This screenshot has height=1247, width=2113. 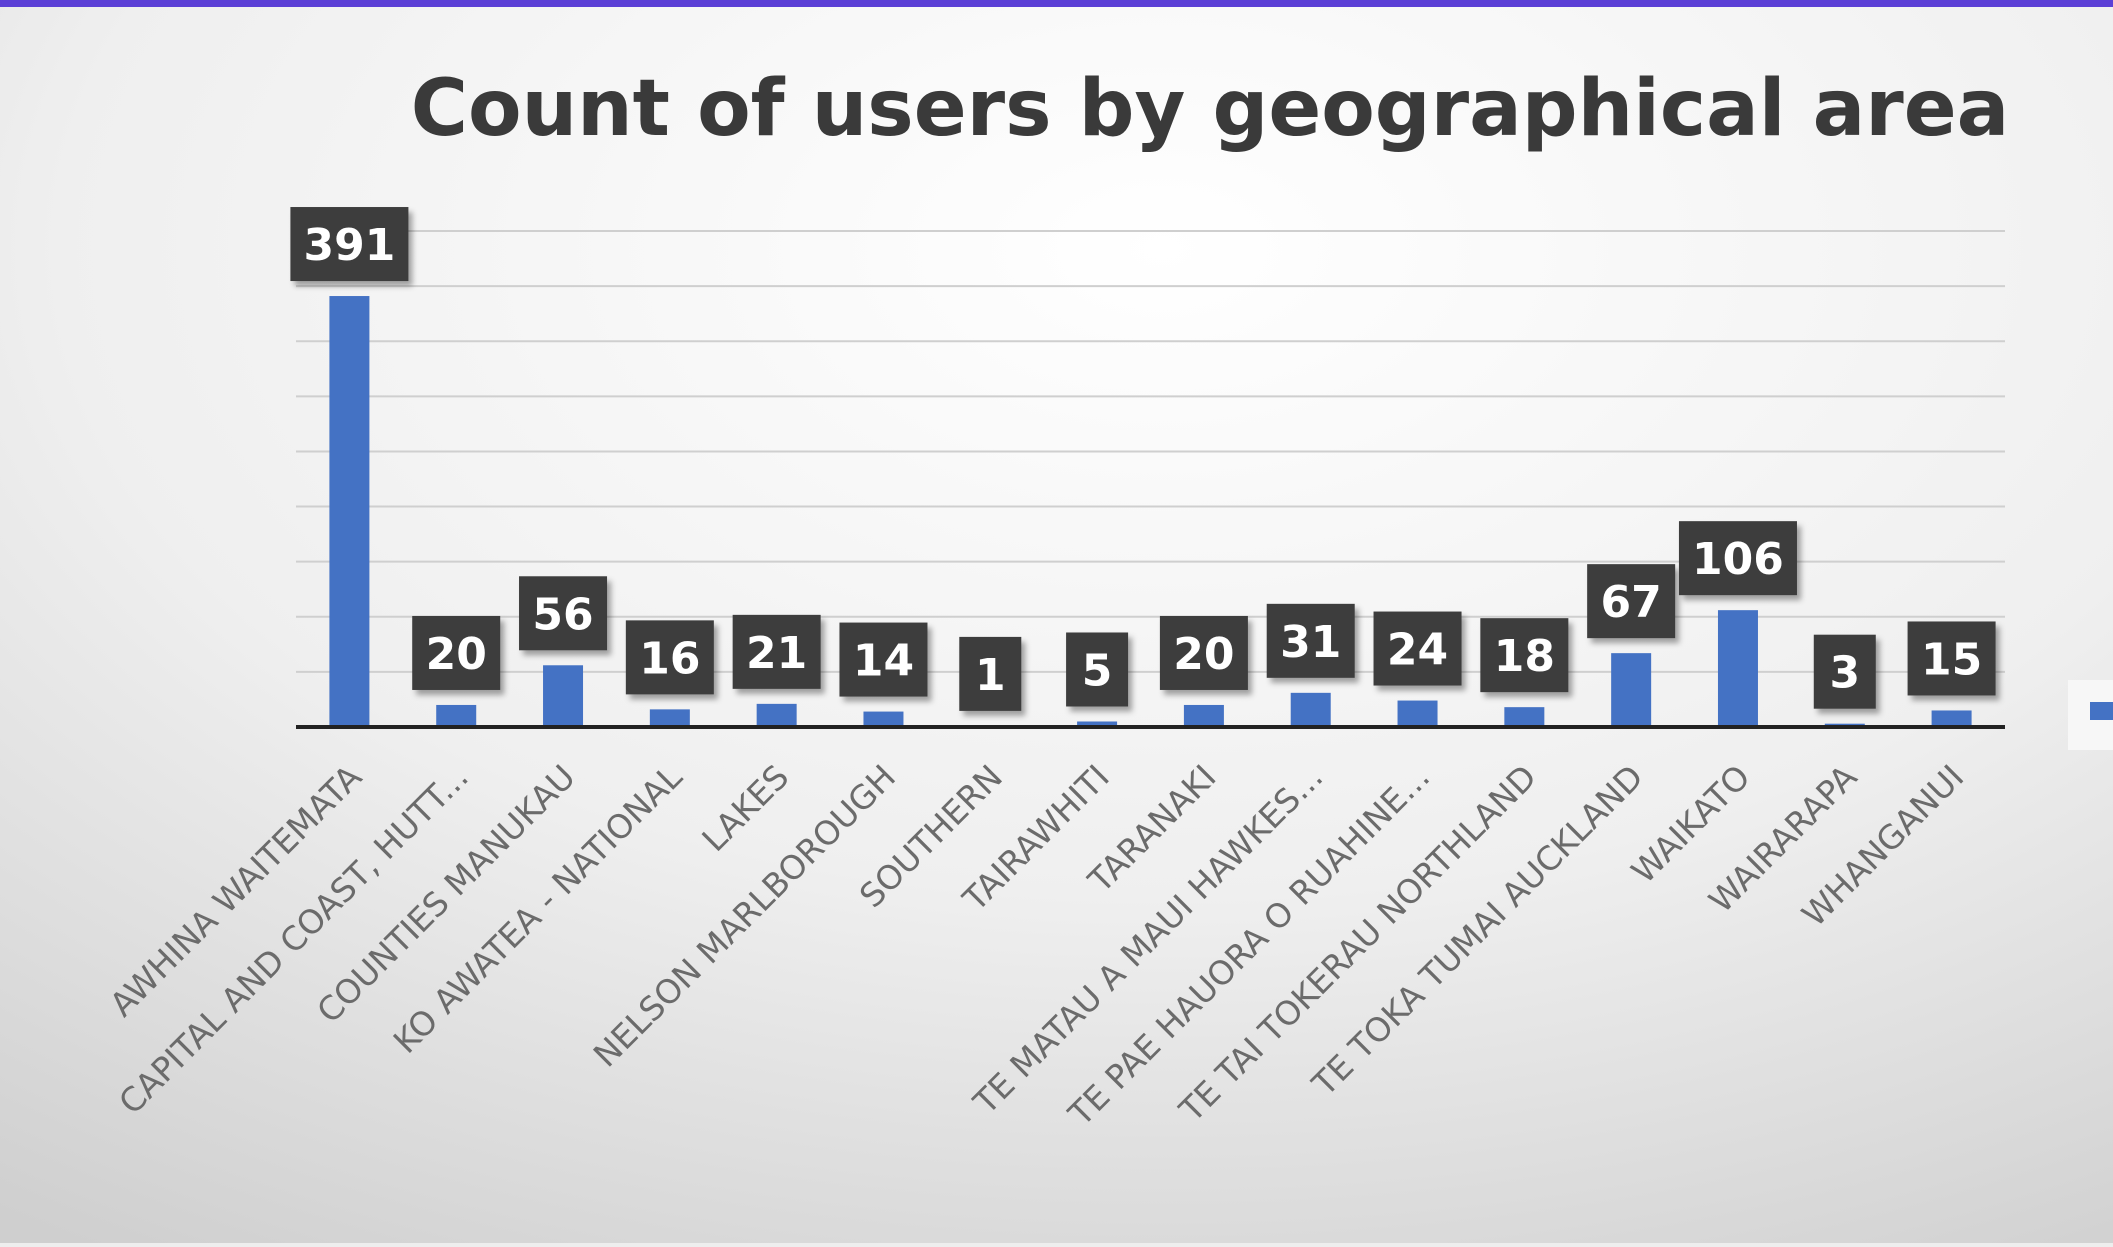 I want to click on data-label: 3, so click(x=1844, y=671).